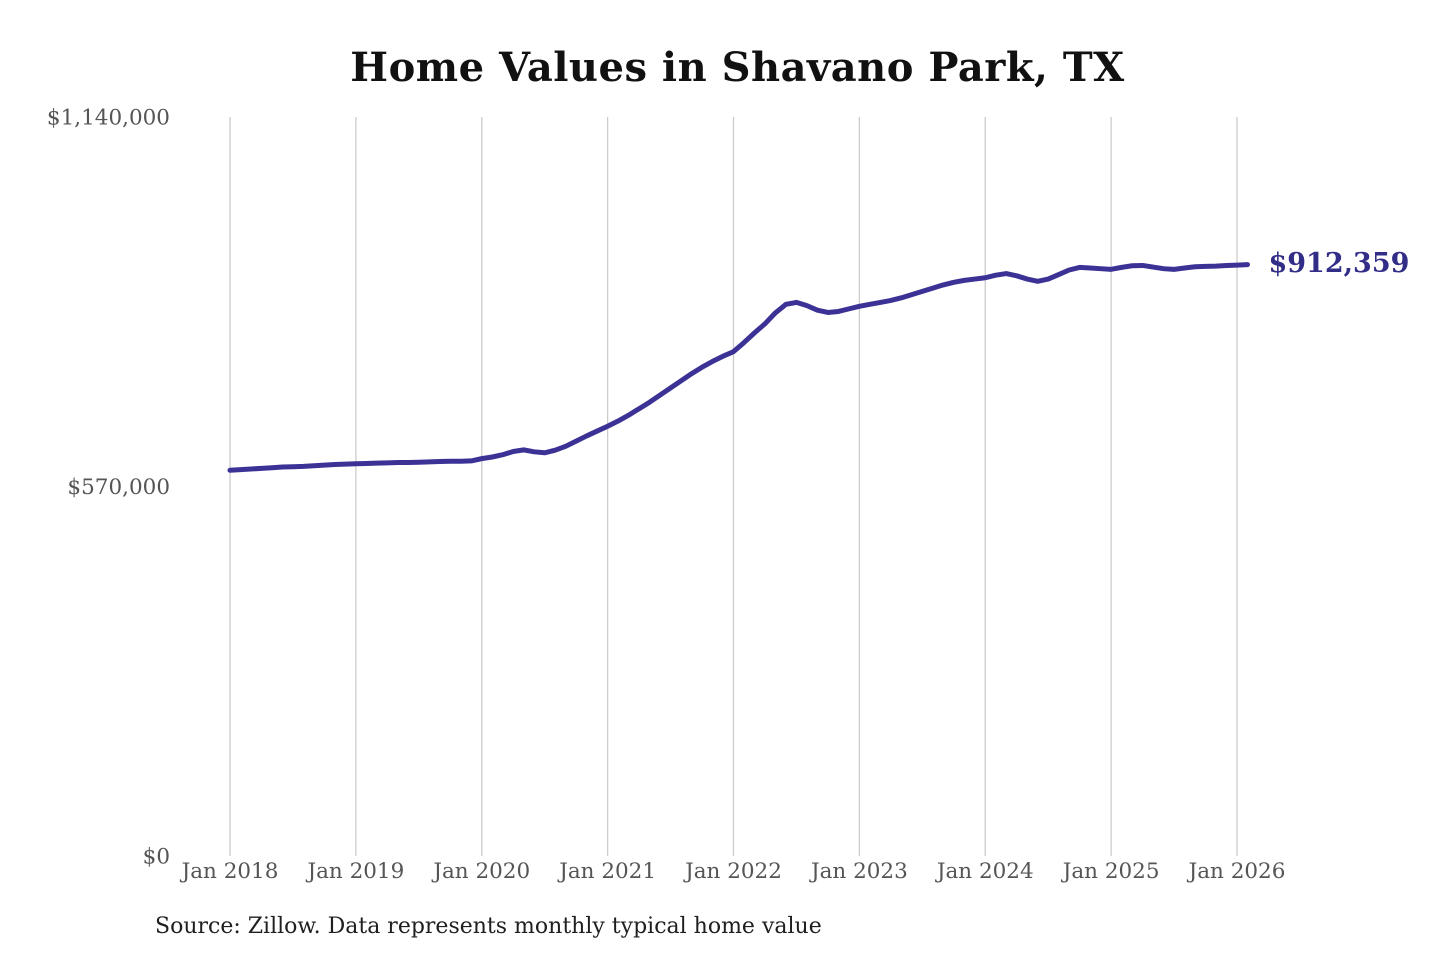 The width and height of the screenshot is (1440, 960). Describe the element at coordinates (354, 871) in the screenshot. I see `x-tick-label: Jan 2019` at that location.